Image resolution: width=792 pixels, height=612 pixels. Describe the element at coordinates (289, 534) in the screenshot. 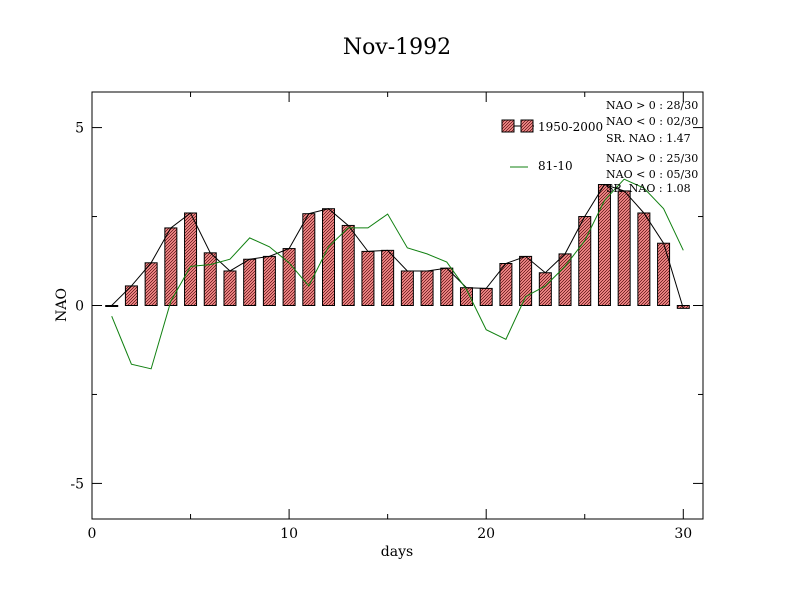

I see `x-tick-label: 10` at that location.